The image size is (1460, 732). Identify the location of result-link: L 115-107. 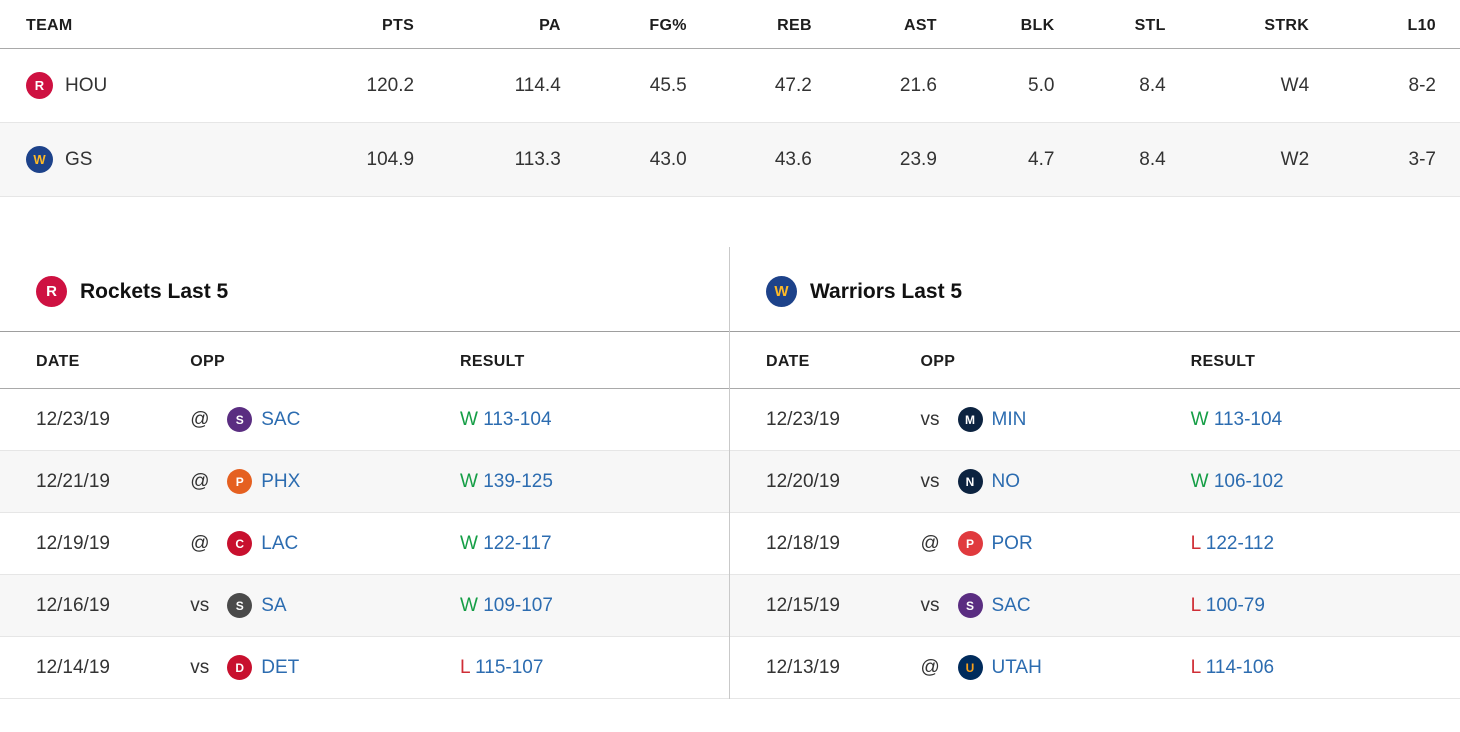
(501, 667).